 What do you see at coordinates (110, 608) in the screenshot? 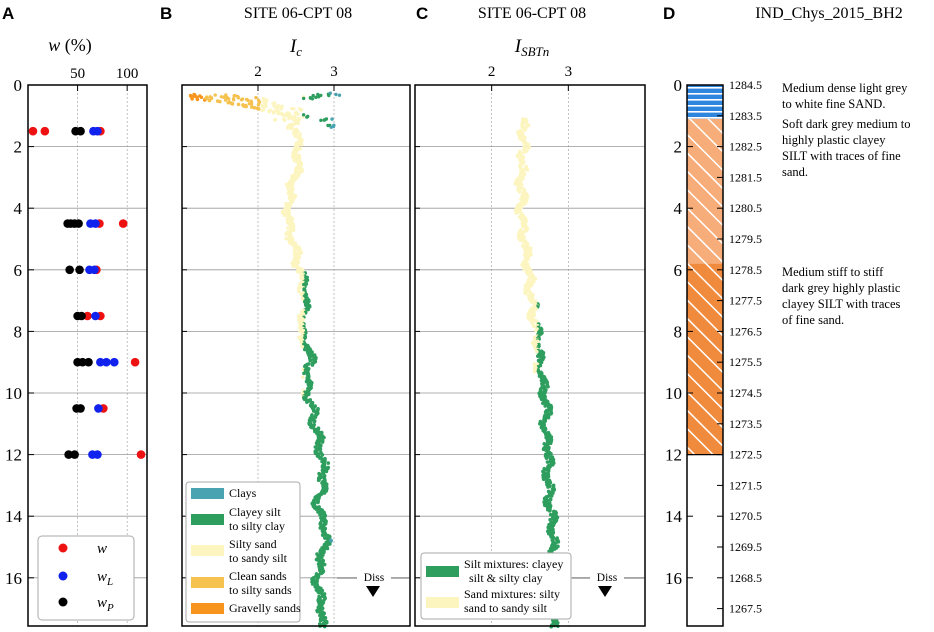
I see `legend-wp-label-sub: P` at bounding box center [110, 608].